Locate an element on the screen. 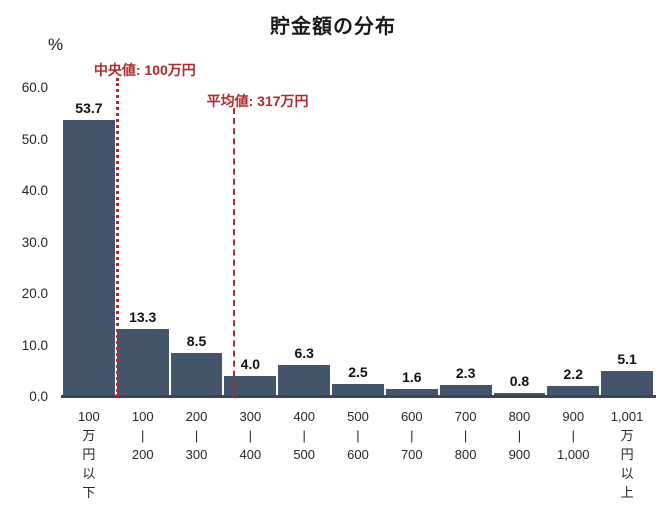 This screenshot has width=666, height=515. x-axis-line is located at coordinates (358, 396).